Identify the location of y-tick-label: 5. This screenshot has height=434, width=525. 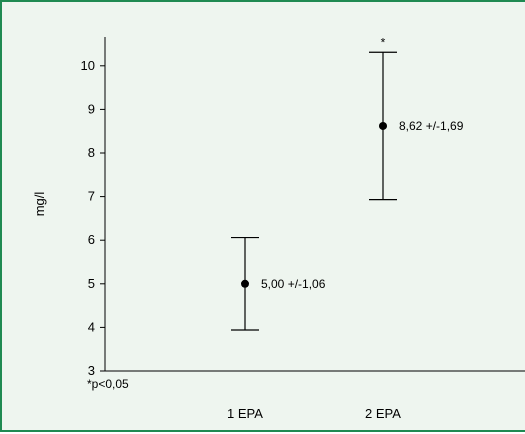
(91, 283).